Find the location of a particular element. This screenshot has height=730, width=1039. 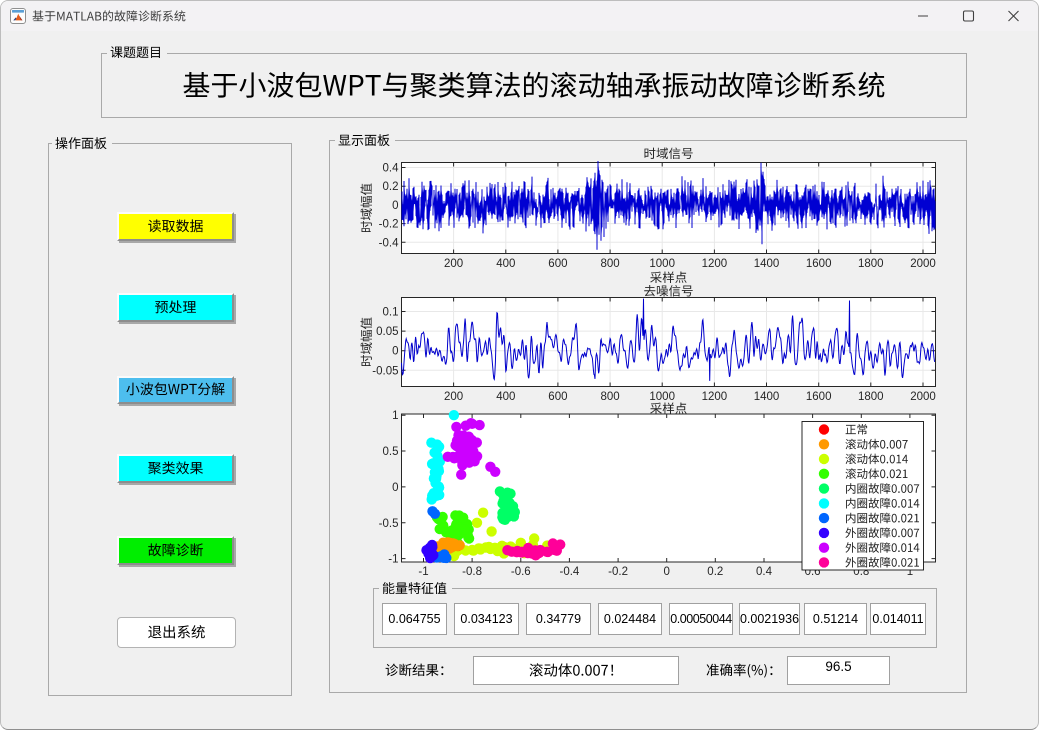

svg-text: -0.05 is located at coordinates (385, 371).